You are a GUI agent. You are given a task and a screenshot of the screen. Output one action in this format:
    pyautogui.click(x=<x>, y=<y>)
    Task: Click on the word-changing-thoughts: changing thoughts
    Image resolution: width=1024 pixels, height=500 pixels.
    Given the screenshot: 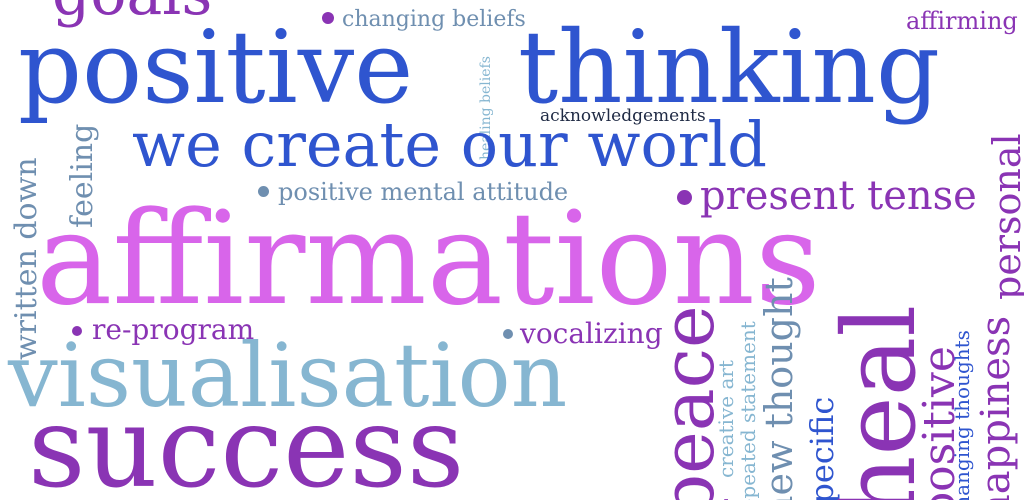 What is the action you would take?
    pyautogui.click(x=962, y=415)
    